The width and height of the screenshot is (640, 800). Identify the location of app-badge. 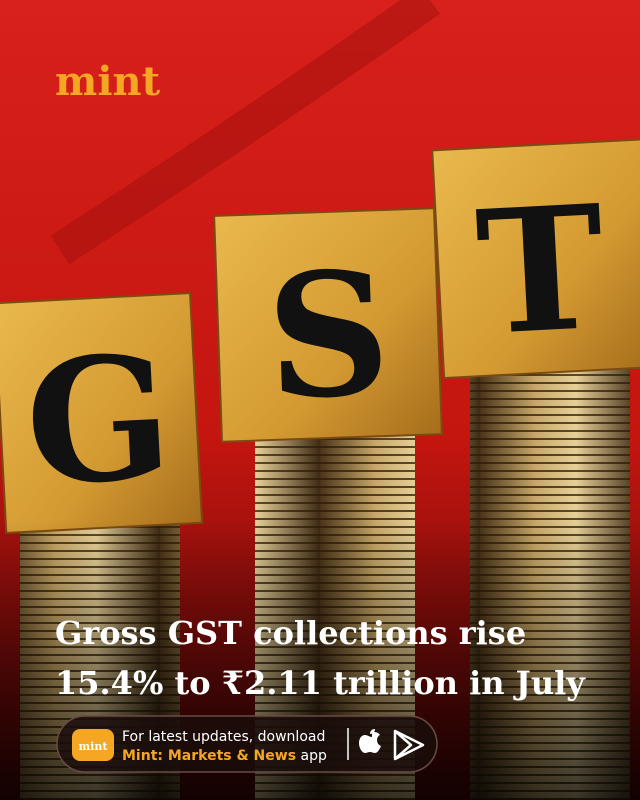
(93, 745).